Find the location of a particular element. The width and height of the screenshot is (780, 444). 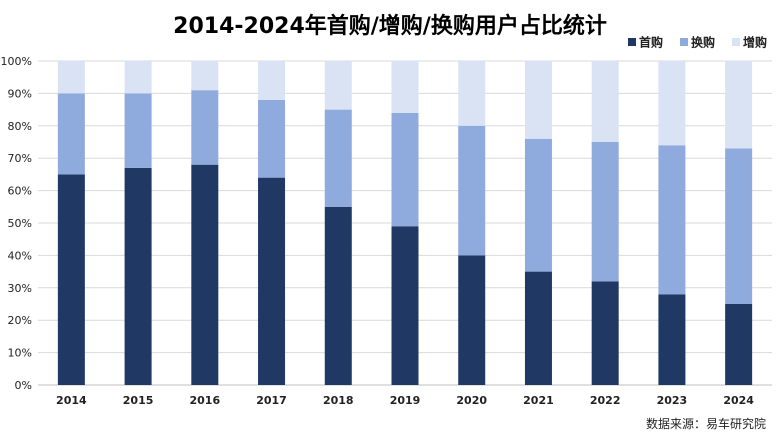

x-tick-label: 2022 is located at coordinates (605, 400).